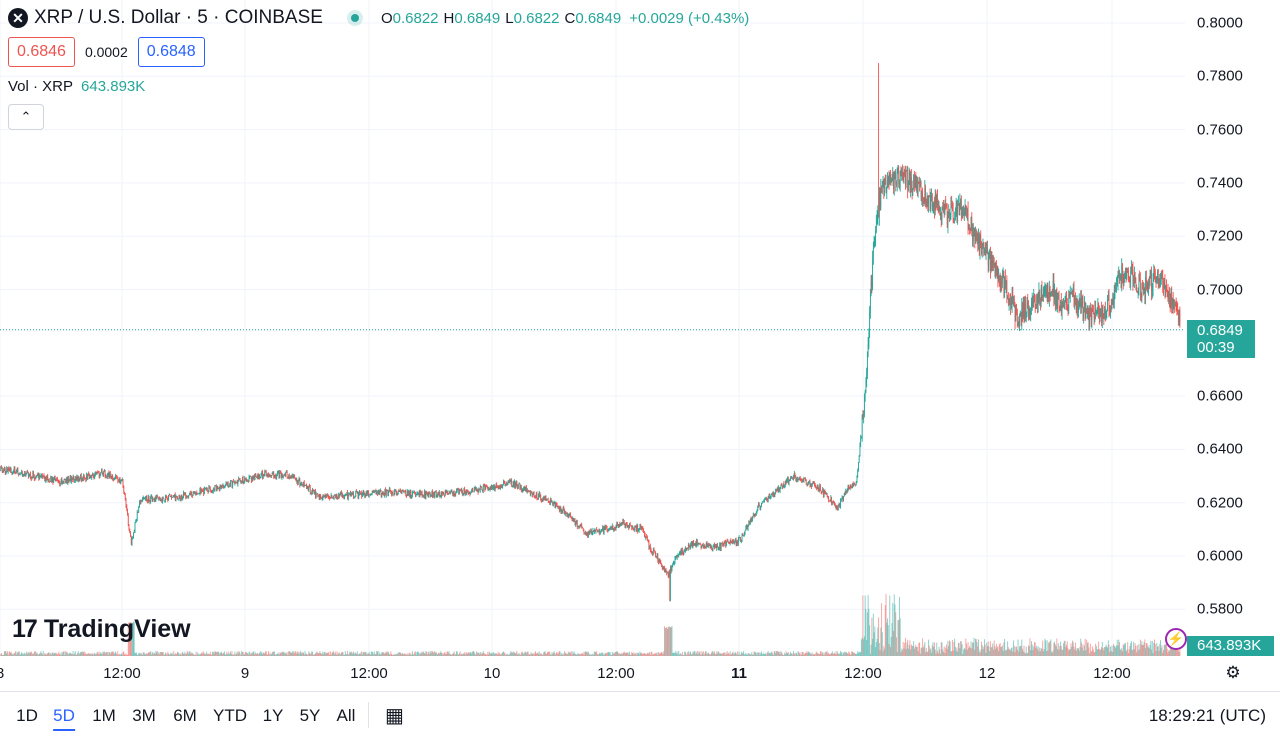  What do you see at coordinates (230, 715) in the screenshot?
I see `timeframe-ytd-button: YTD` at bounding box center [230, 715].